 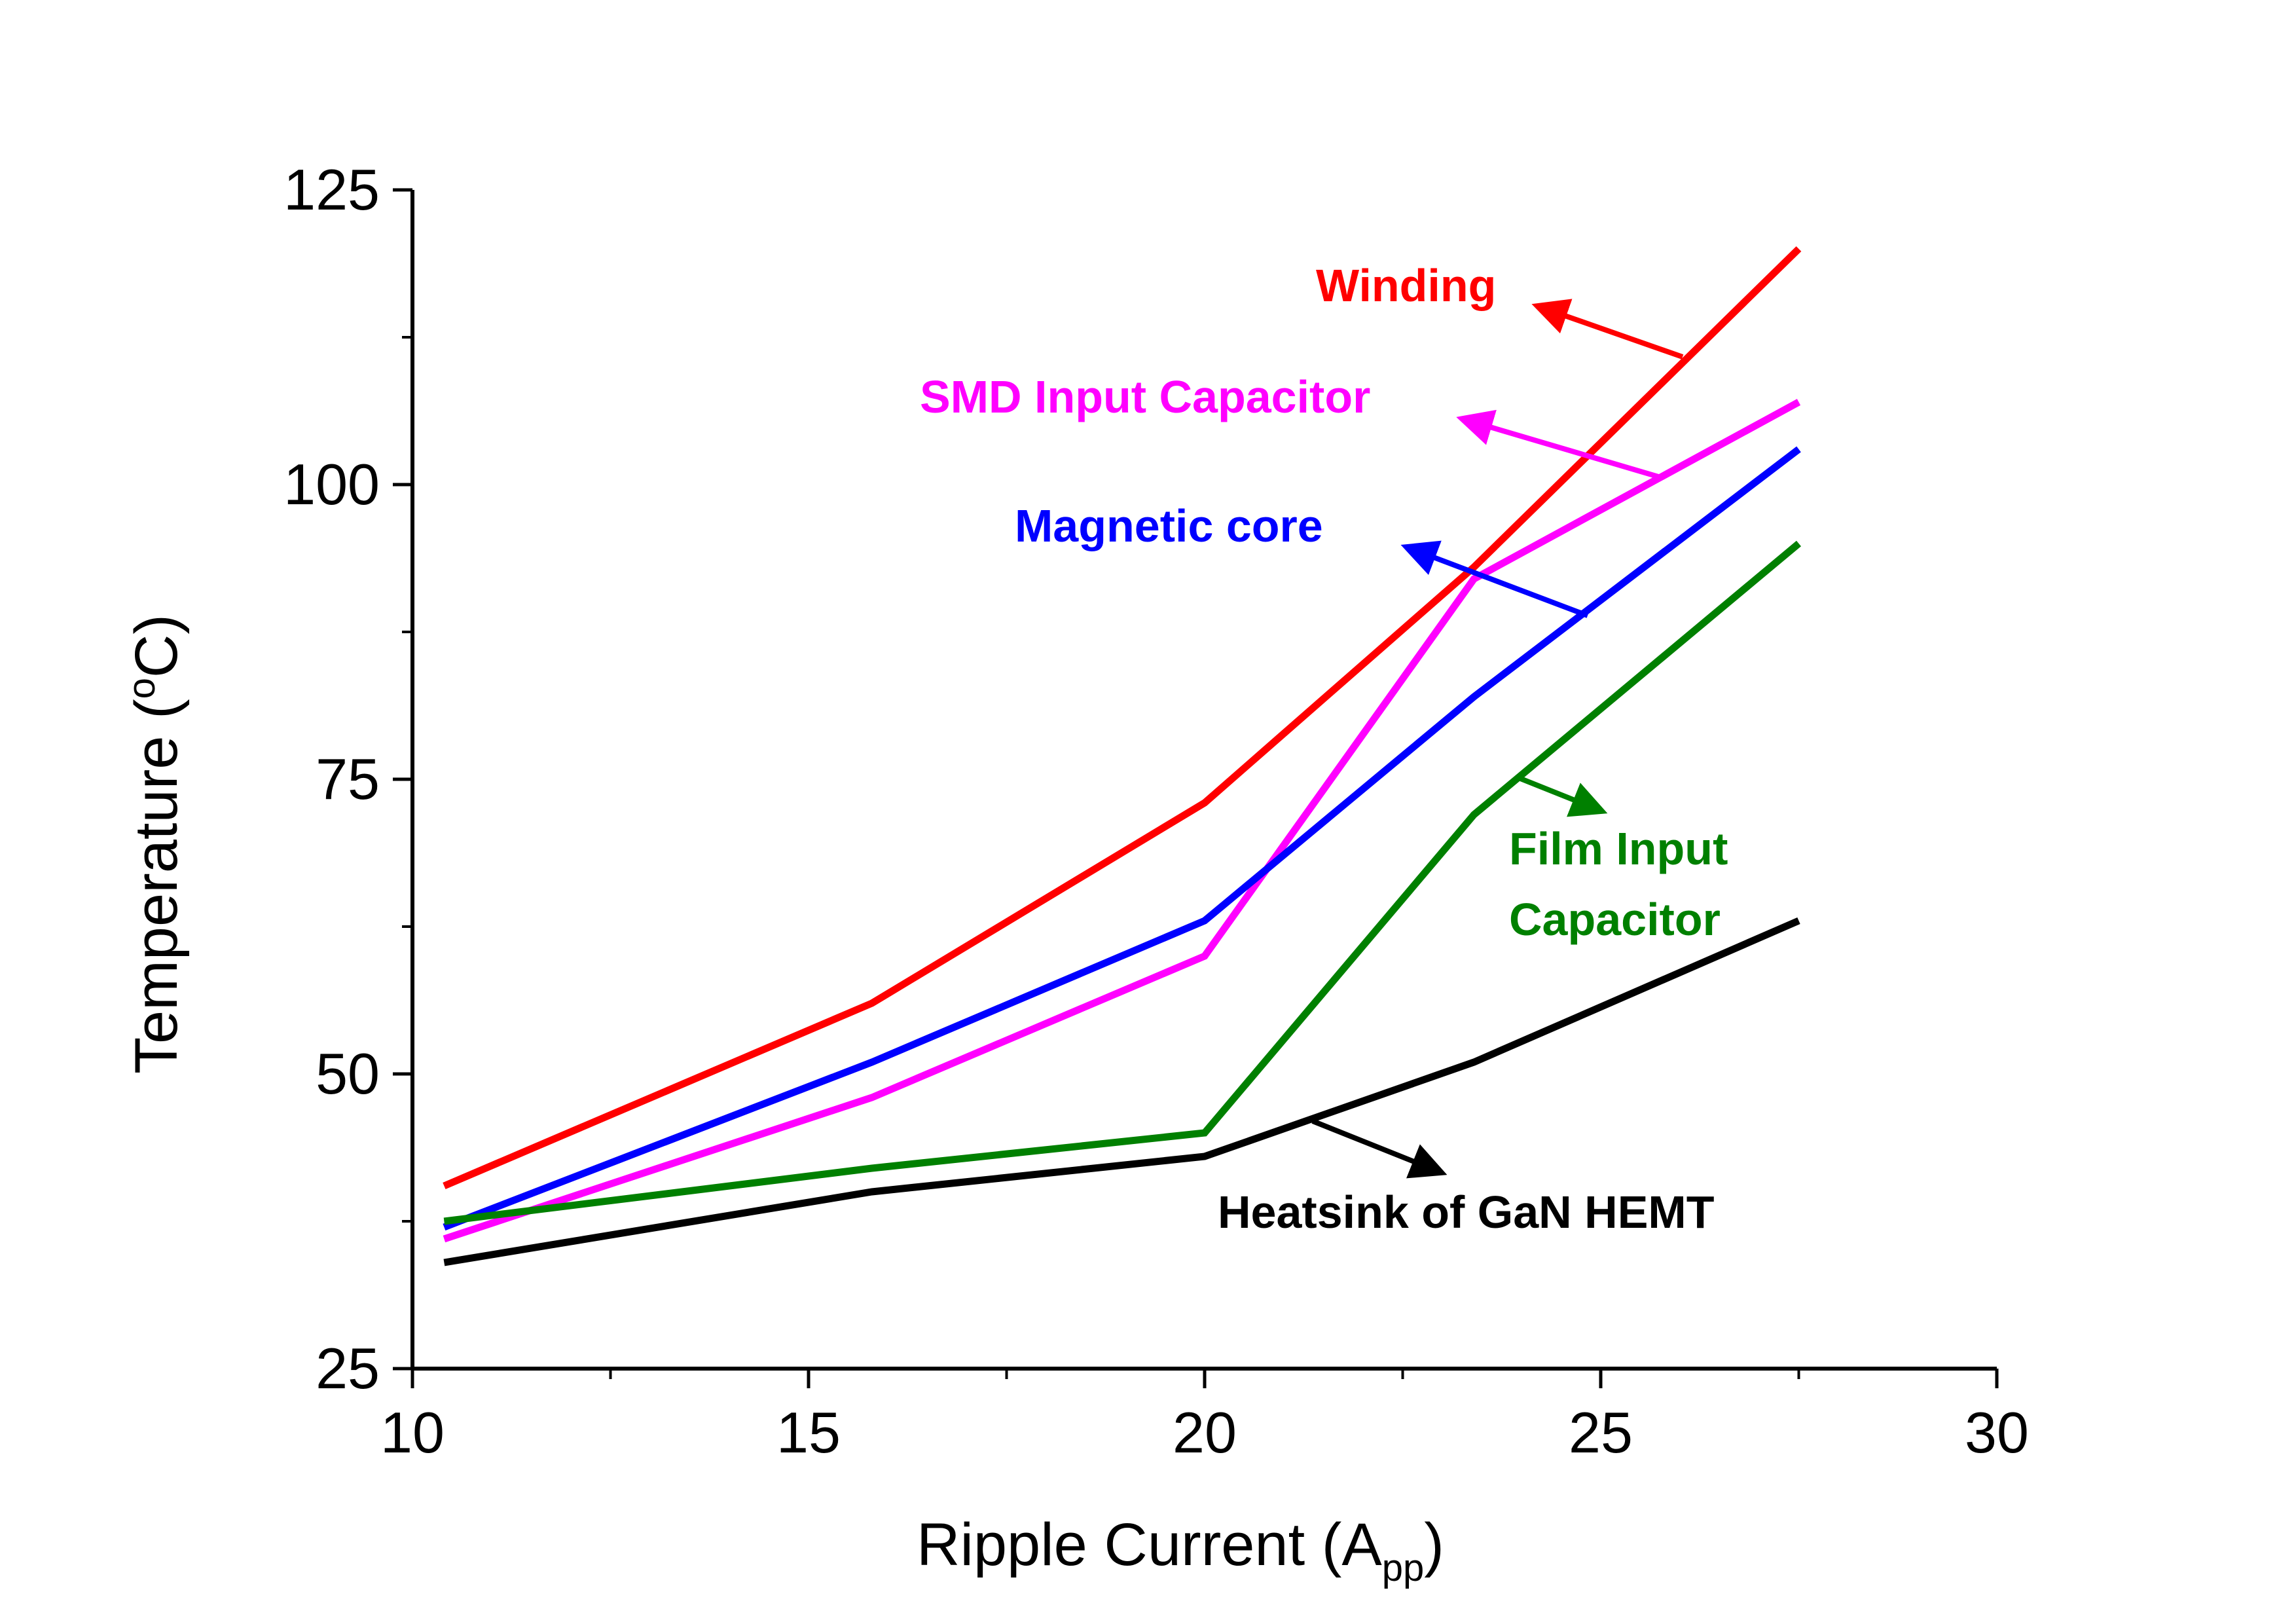 I want to click on x-tick-label: 30, so click(x=1997, y=1432).